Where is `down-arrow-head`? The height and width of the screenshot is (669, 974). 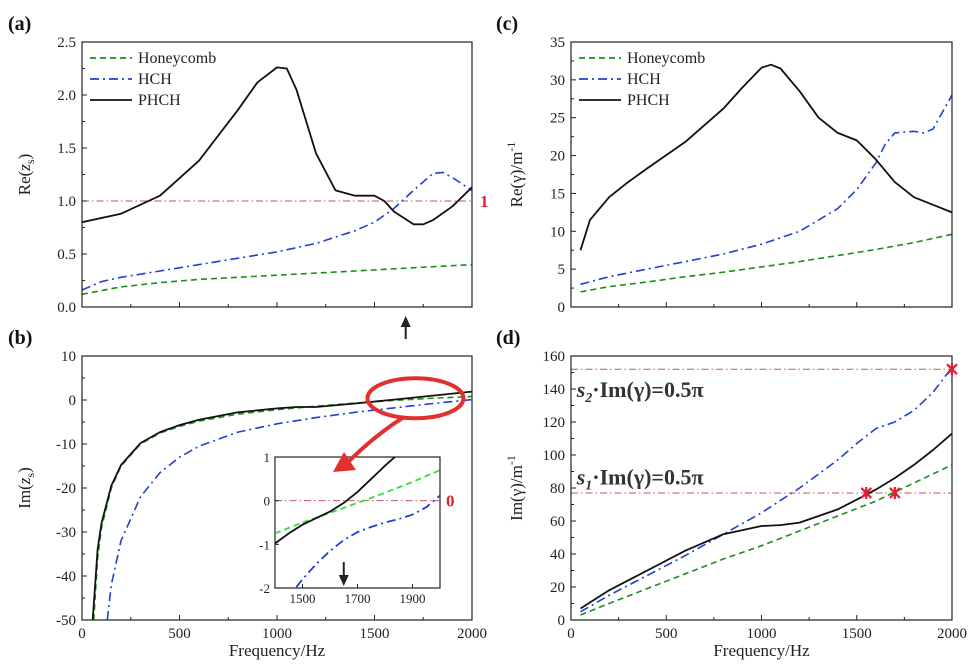
down-arrow-head is located at coordinates (343, 580).